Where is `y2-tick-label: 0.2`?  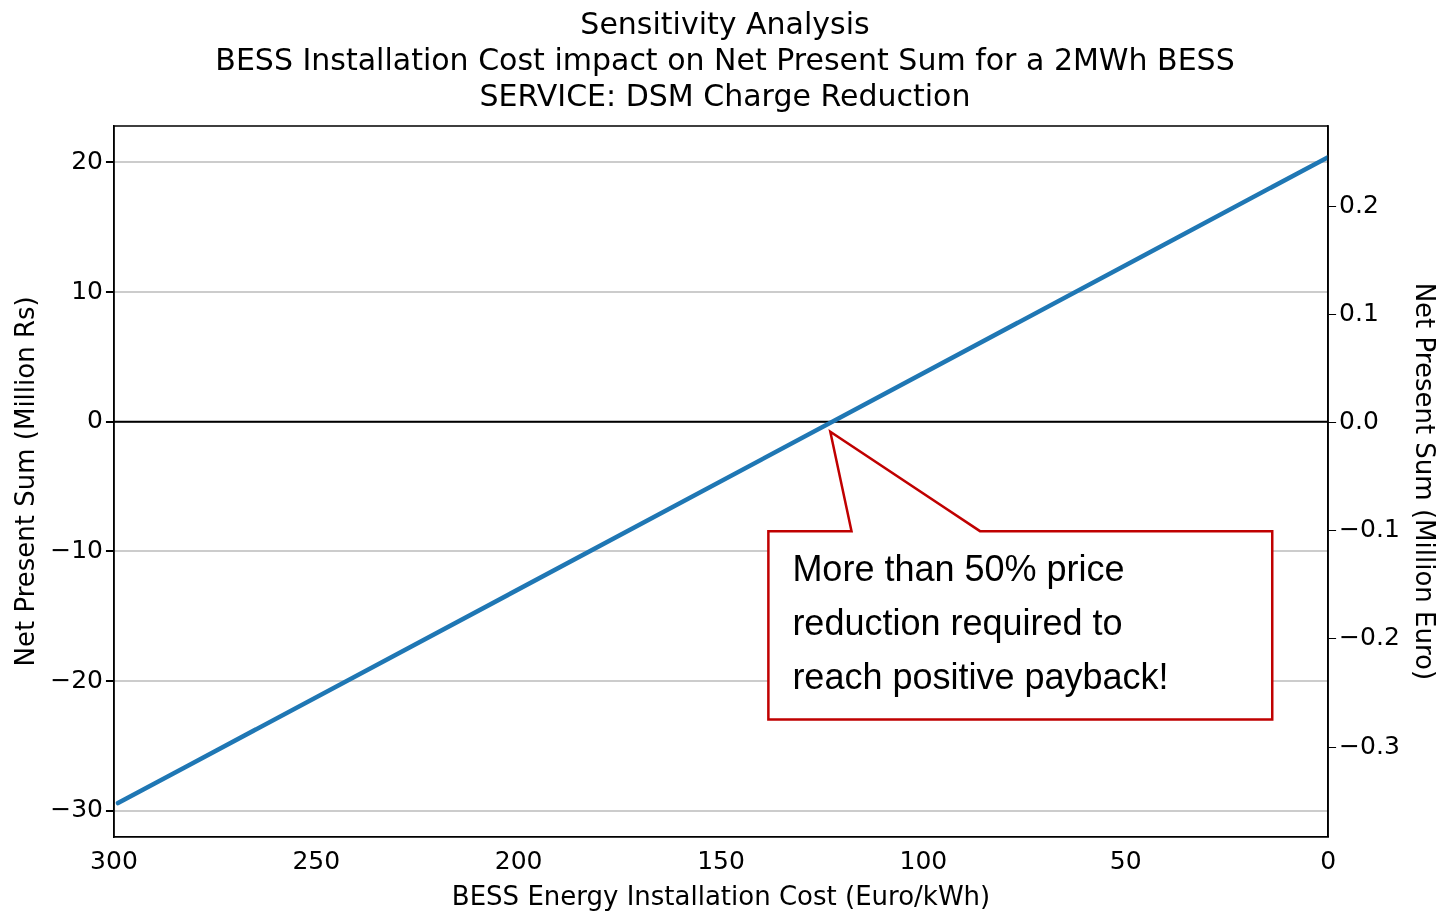 y2-tick-label: 0.2 is located at coordinates (1359, 204).